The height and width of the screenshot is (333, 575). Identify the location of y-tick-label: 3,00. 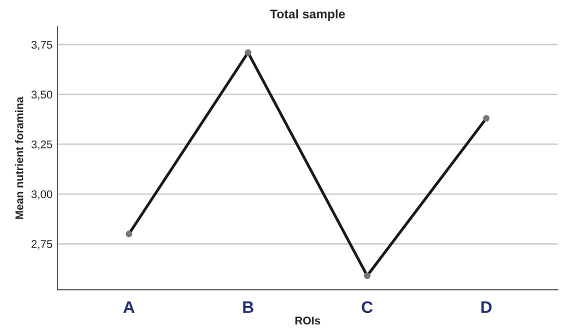
(41, 195).